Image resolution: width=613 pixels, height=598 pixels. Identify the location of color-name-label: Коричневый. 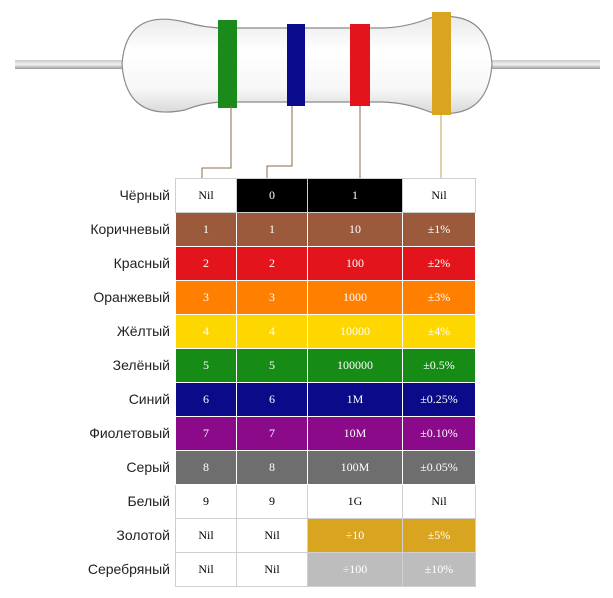
(130, 229).